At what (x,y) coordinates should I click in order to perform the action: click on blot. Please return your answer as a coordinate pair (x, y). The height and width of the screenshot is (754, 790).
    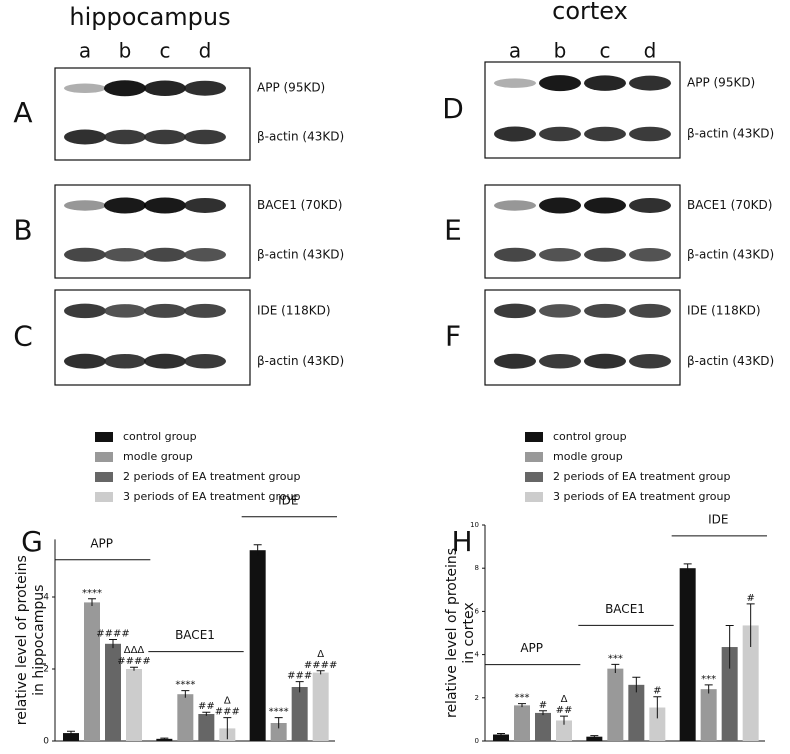
    Looking at the image, I should click on (152, 114).